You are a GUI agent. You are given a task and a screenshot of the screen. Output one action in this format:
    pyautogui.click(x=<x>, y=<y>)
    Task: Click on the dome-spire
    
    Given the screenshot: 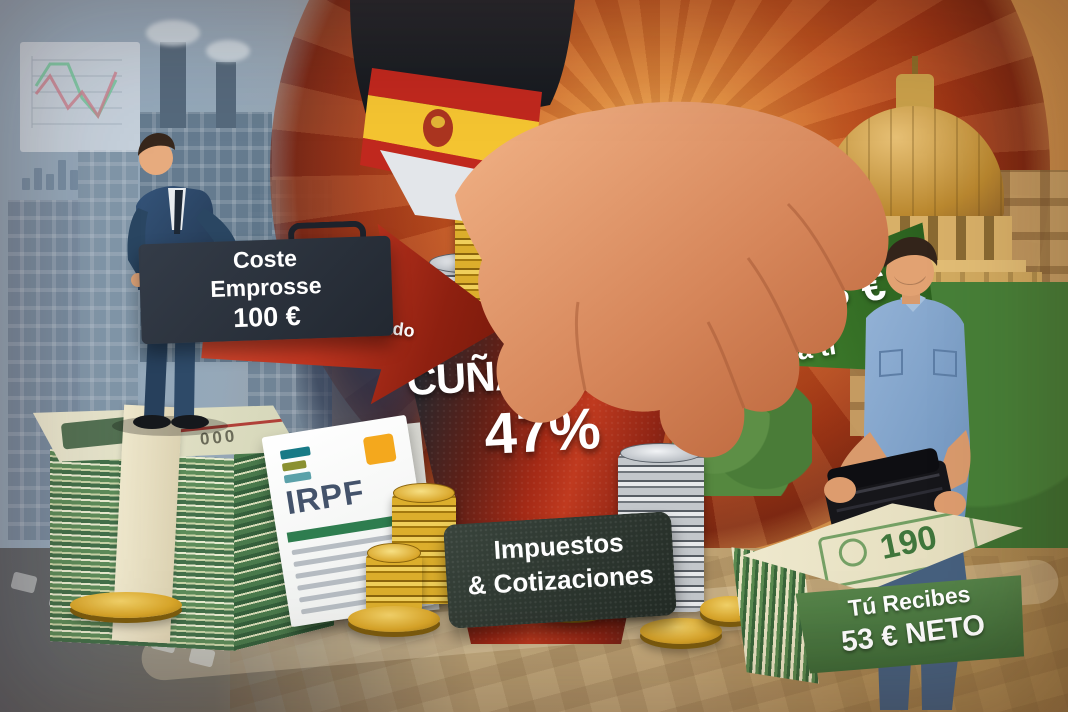 What is the action you would take?
    pyautogui.click(x=915, y=67)
    